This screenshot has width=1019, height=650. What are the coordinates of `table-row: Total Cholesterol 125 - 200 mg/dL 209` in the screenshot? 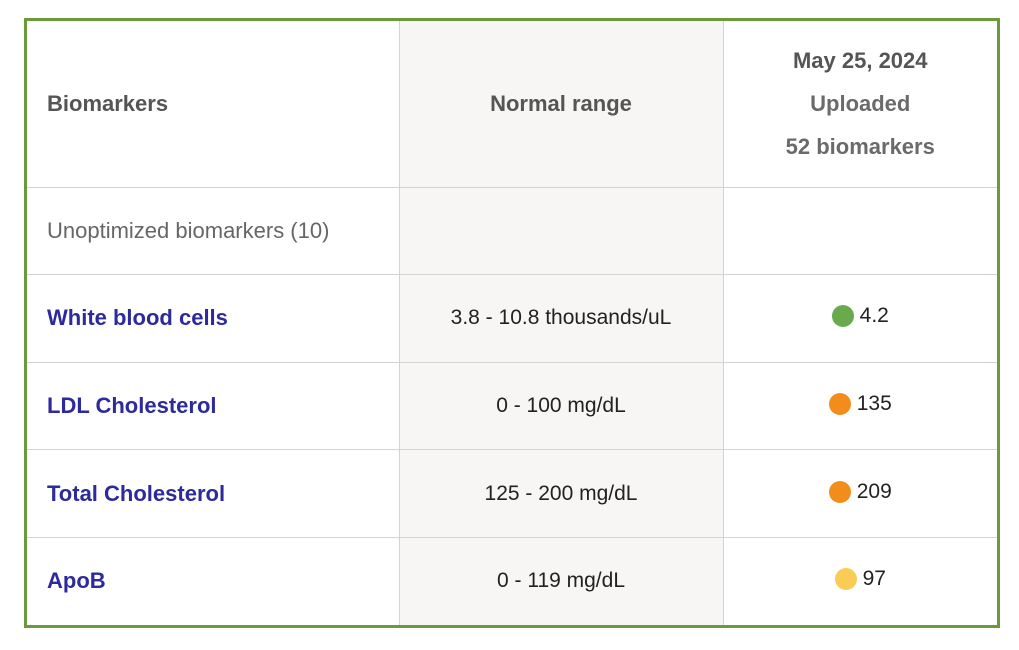 It's located at (512, 493).